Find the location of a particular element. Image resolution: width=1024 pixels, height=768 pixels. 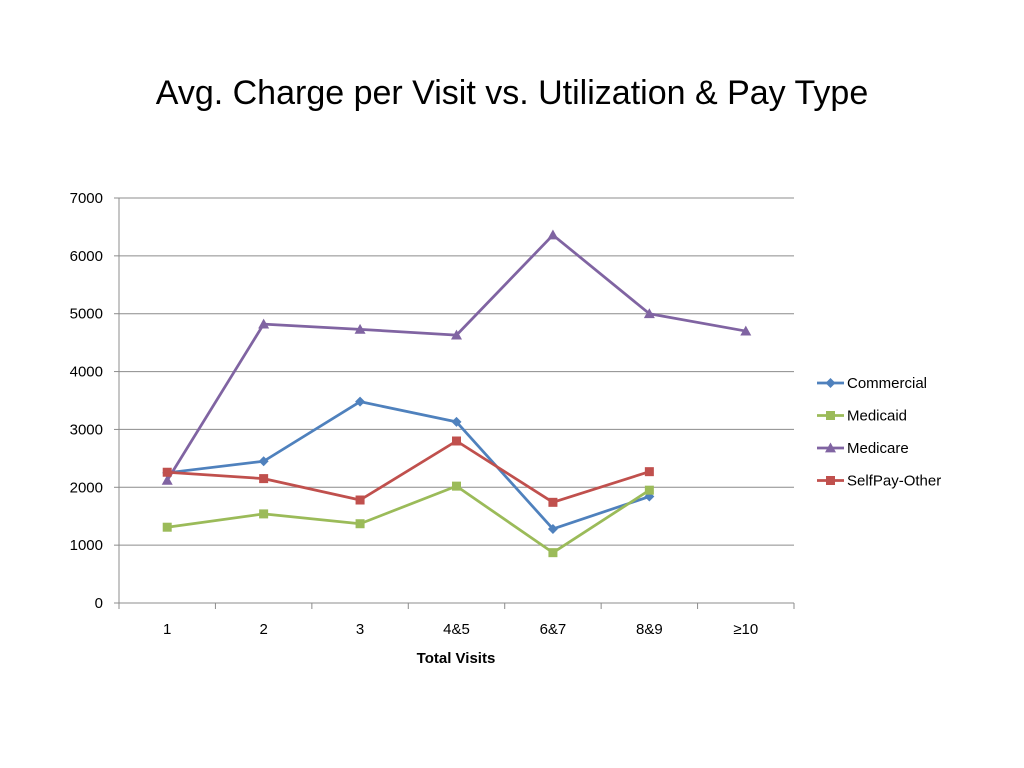

legend: Commercial Medicaid Medicare SelfPay-Other is located at coordinates (879, 432).